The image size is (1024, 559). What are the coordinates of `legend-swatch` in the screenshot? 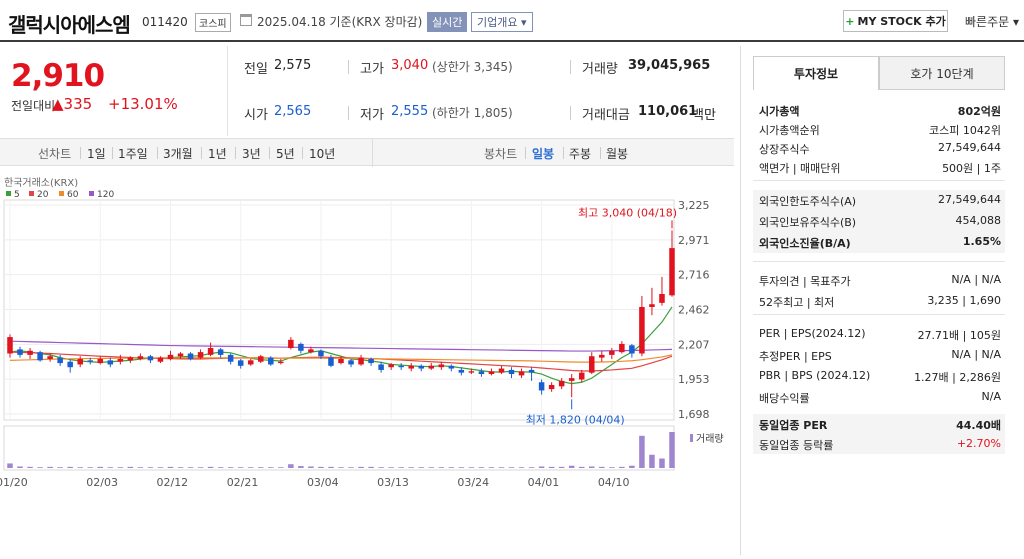 It's located at (31, 193).